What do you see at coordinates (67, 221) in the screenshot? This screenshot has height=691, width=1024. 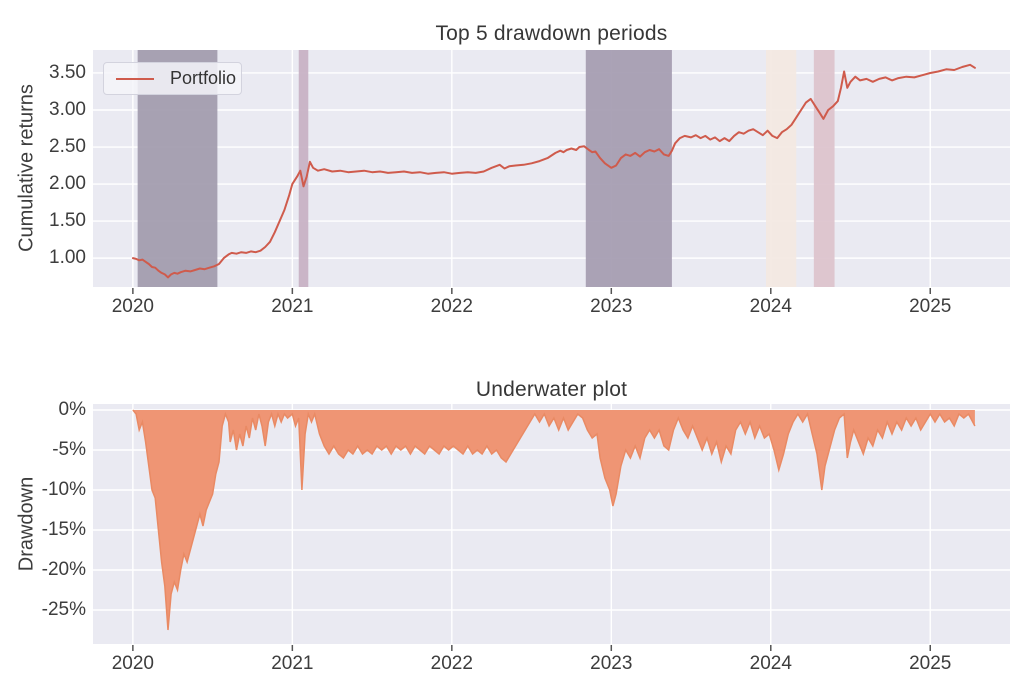 I see `y-tick-label: 1.50` at bounding box center [67, 221].